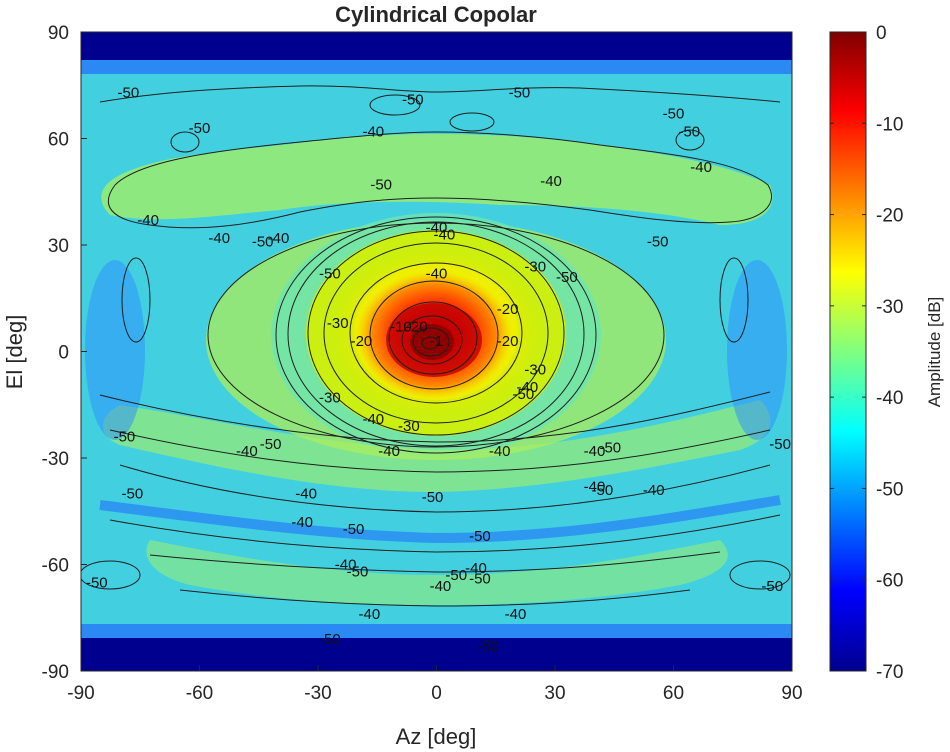  Describe the element at coordinates (401, 327) in the screenshot. I see `contour-label: -10` at that location.